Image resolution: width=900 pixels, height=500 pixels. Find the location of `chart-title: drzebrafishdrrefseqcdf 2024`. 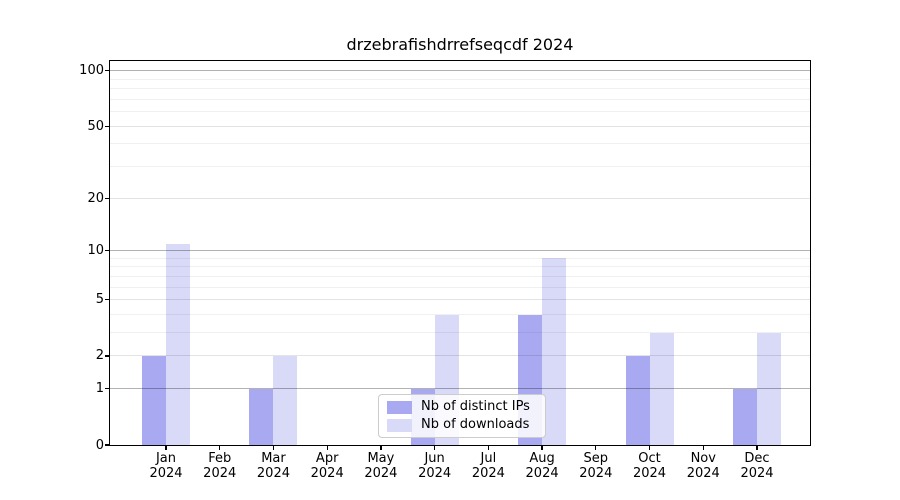

chart-title: drzebrafishdrrefseqcdf 2024 is located at coordinates (460, 44).